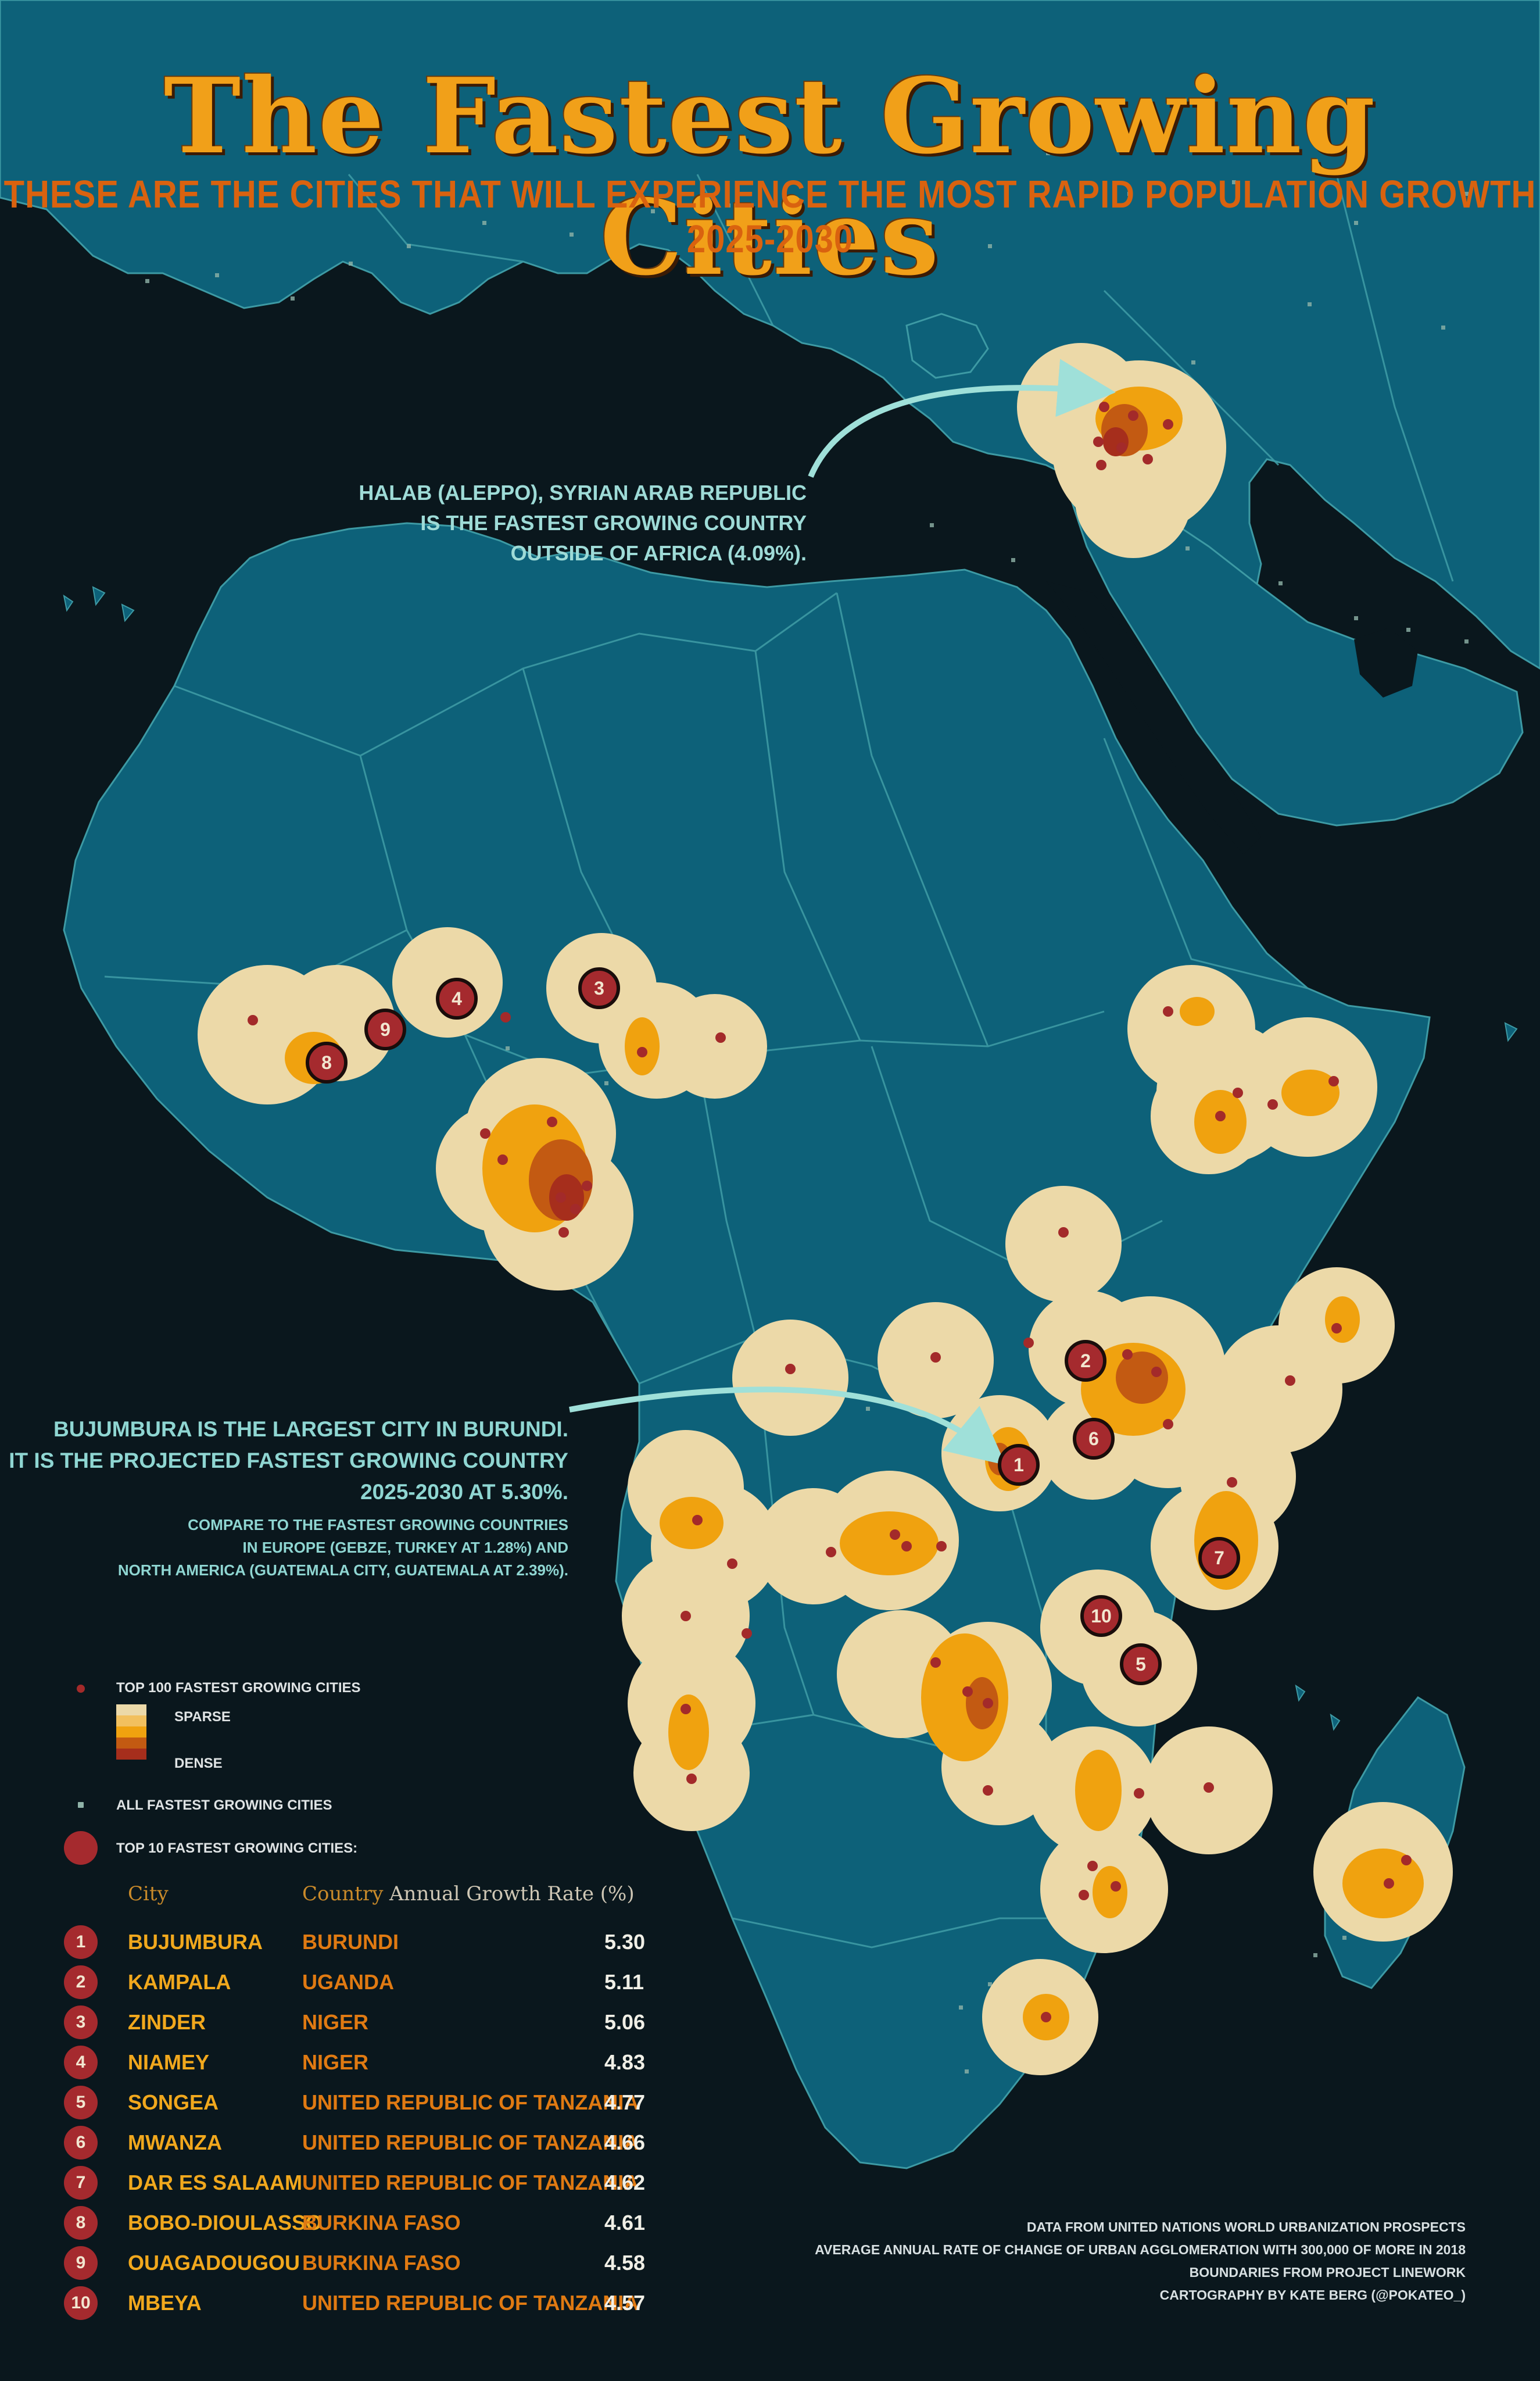 The width and height of the screenshot is (1540, 2381). Describe the element at coordinates (613, 523) in the screenshot. I see `syria-annotation-line: IS THE FASTEST GROWING COUNTRY` at that location.